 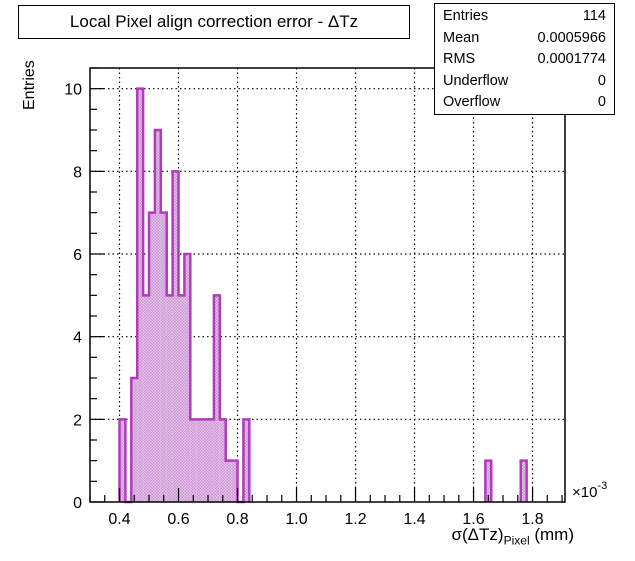 What do you see at coordinates (296, 519) in the screenshot?
I see `x-tick-label: 1.0` at bounding box center [296, 519].